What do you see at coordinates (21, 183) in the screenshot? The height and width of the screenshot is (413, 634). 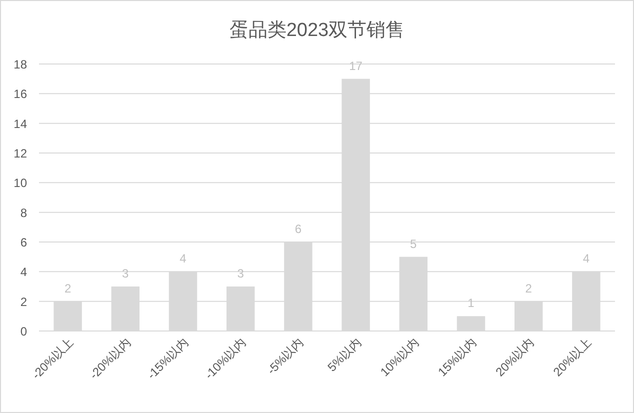 I see `y-tick-label: 10` at bounding box center [21, 183].